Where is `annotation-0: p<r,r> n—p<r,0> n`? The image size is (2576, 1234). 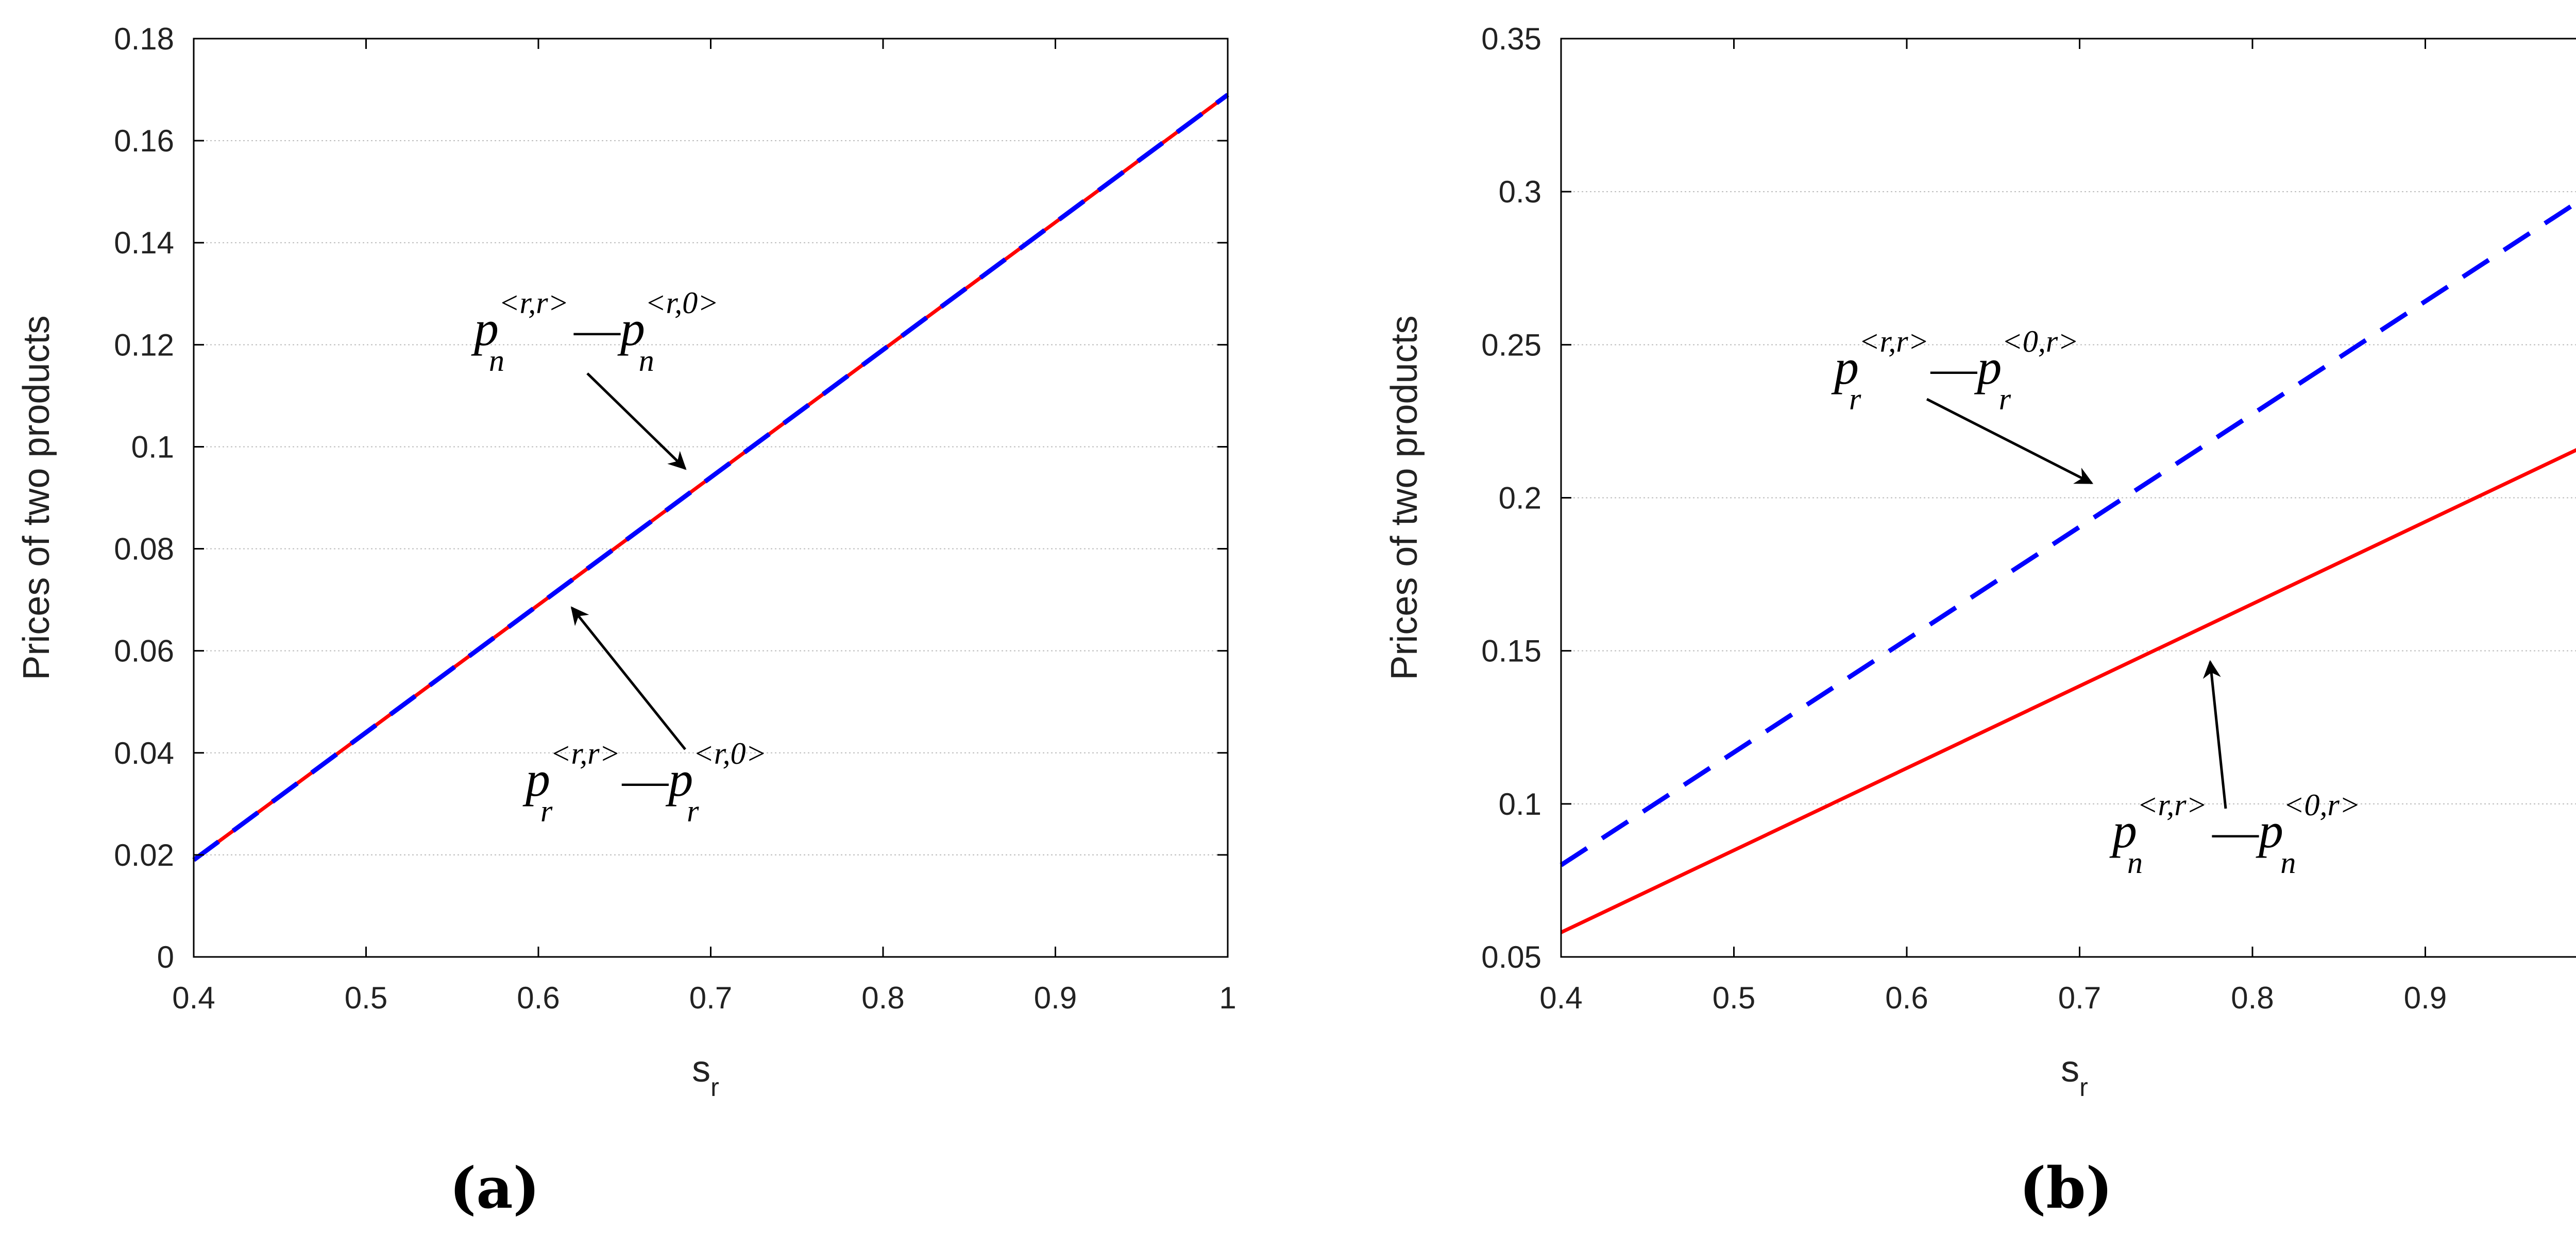 annotation-0: p<r,r> n—p<r,0> n is located at coordinates (595, 332).